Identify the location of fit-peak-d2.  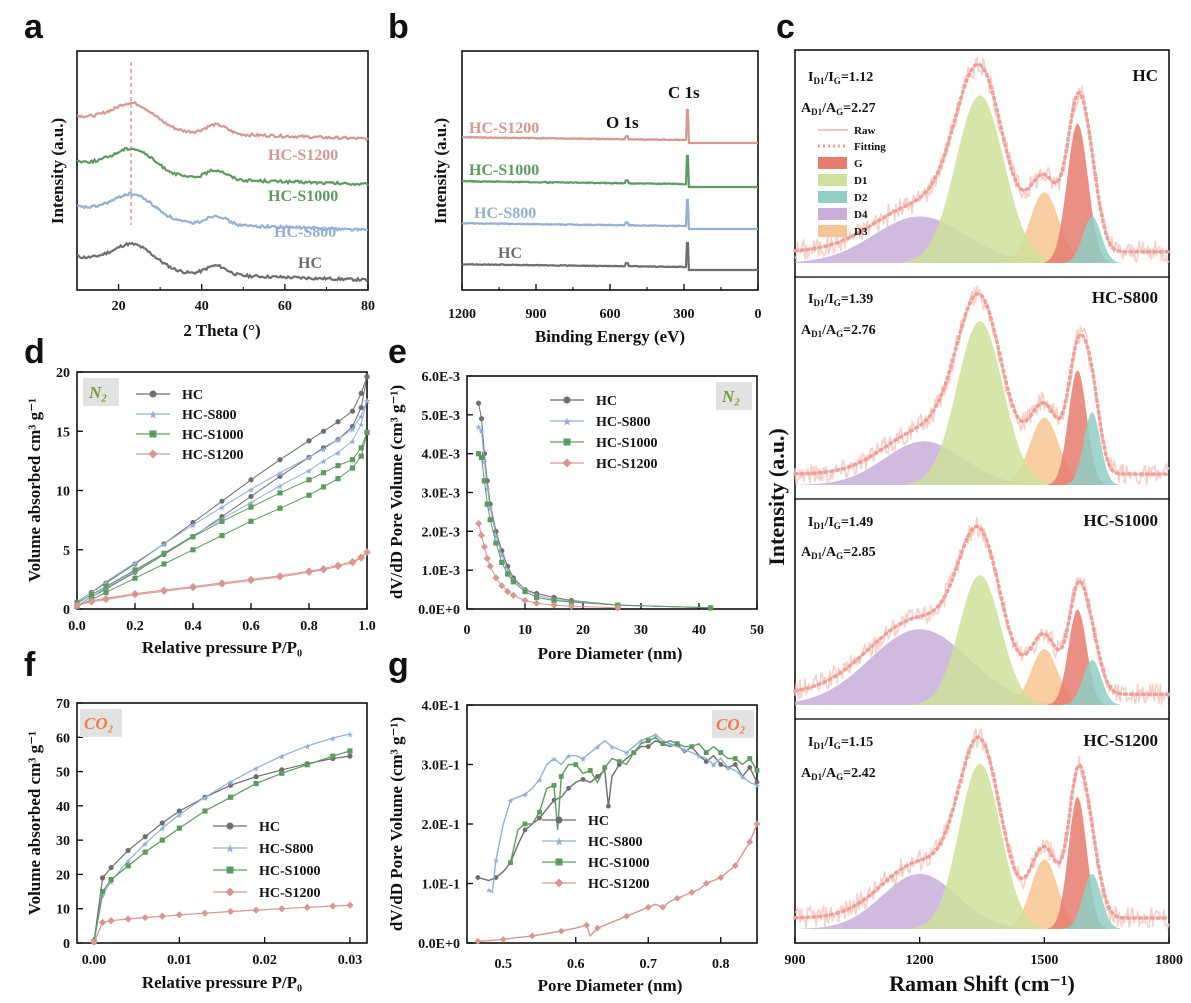
(1092, 682).